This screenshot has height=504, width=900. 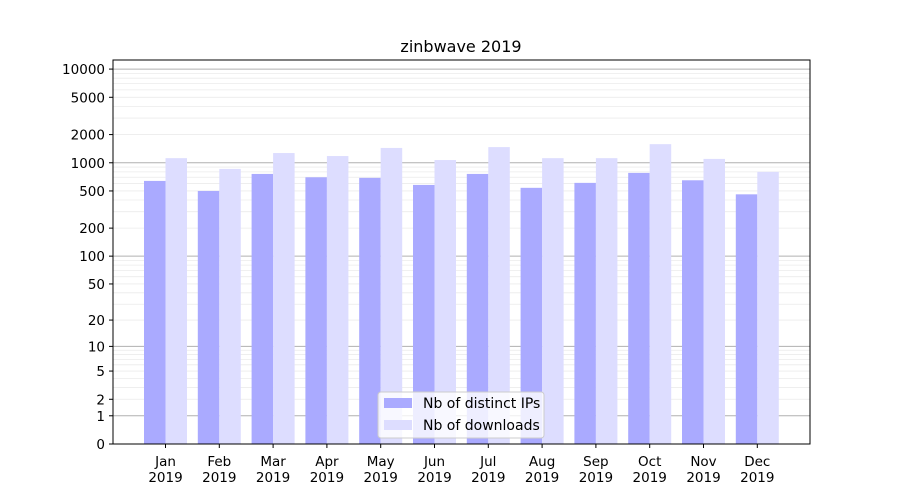 I want to click on x-tick-label: Apr, so click(x=327, y=462).